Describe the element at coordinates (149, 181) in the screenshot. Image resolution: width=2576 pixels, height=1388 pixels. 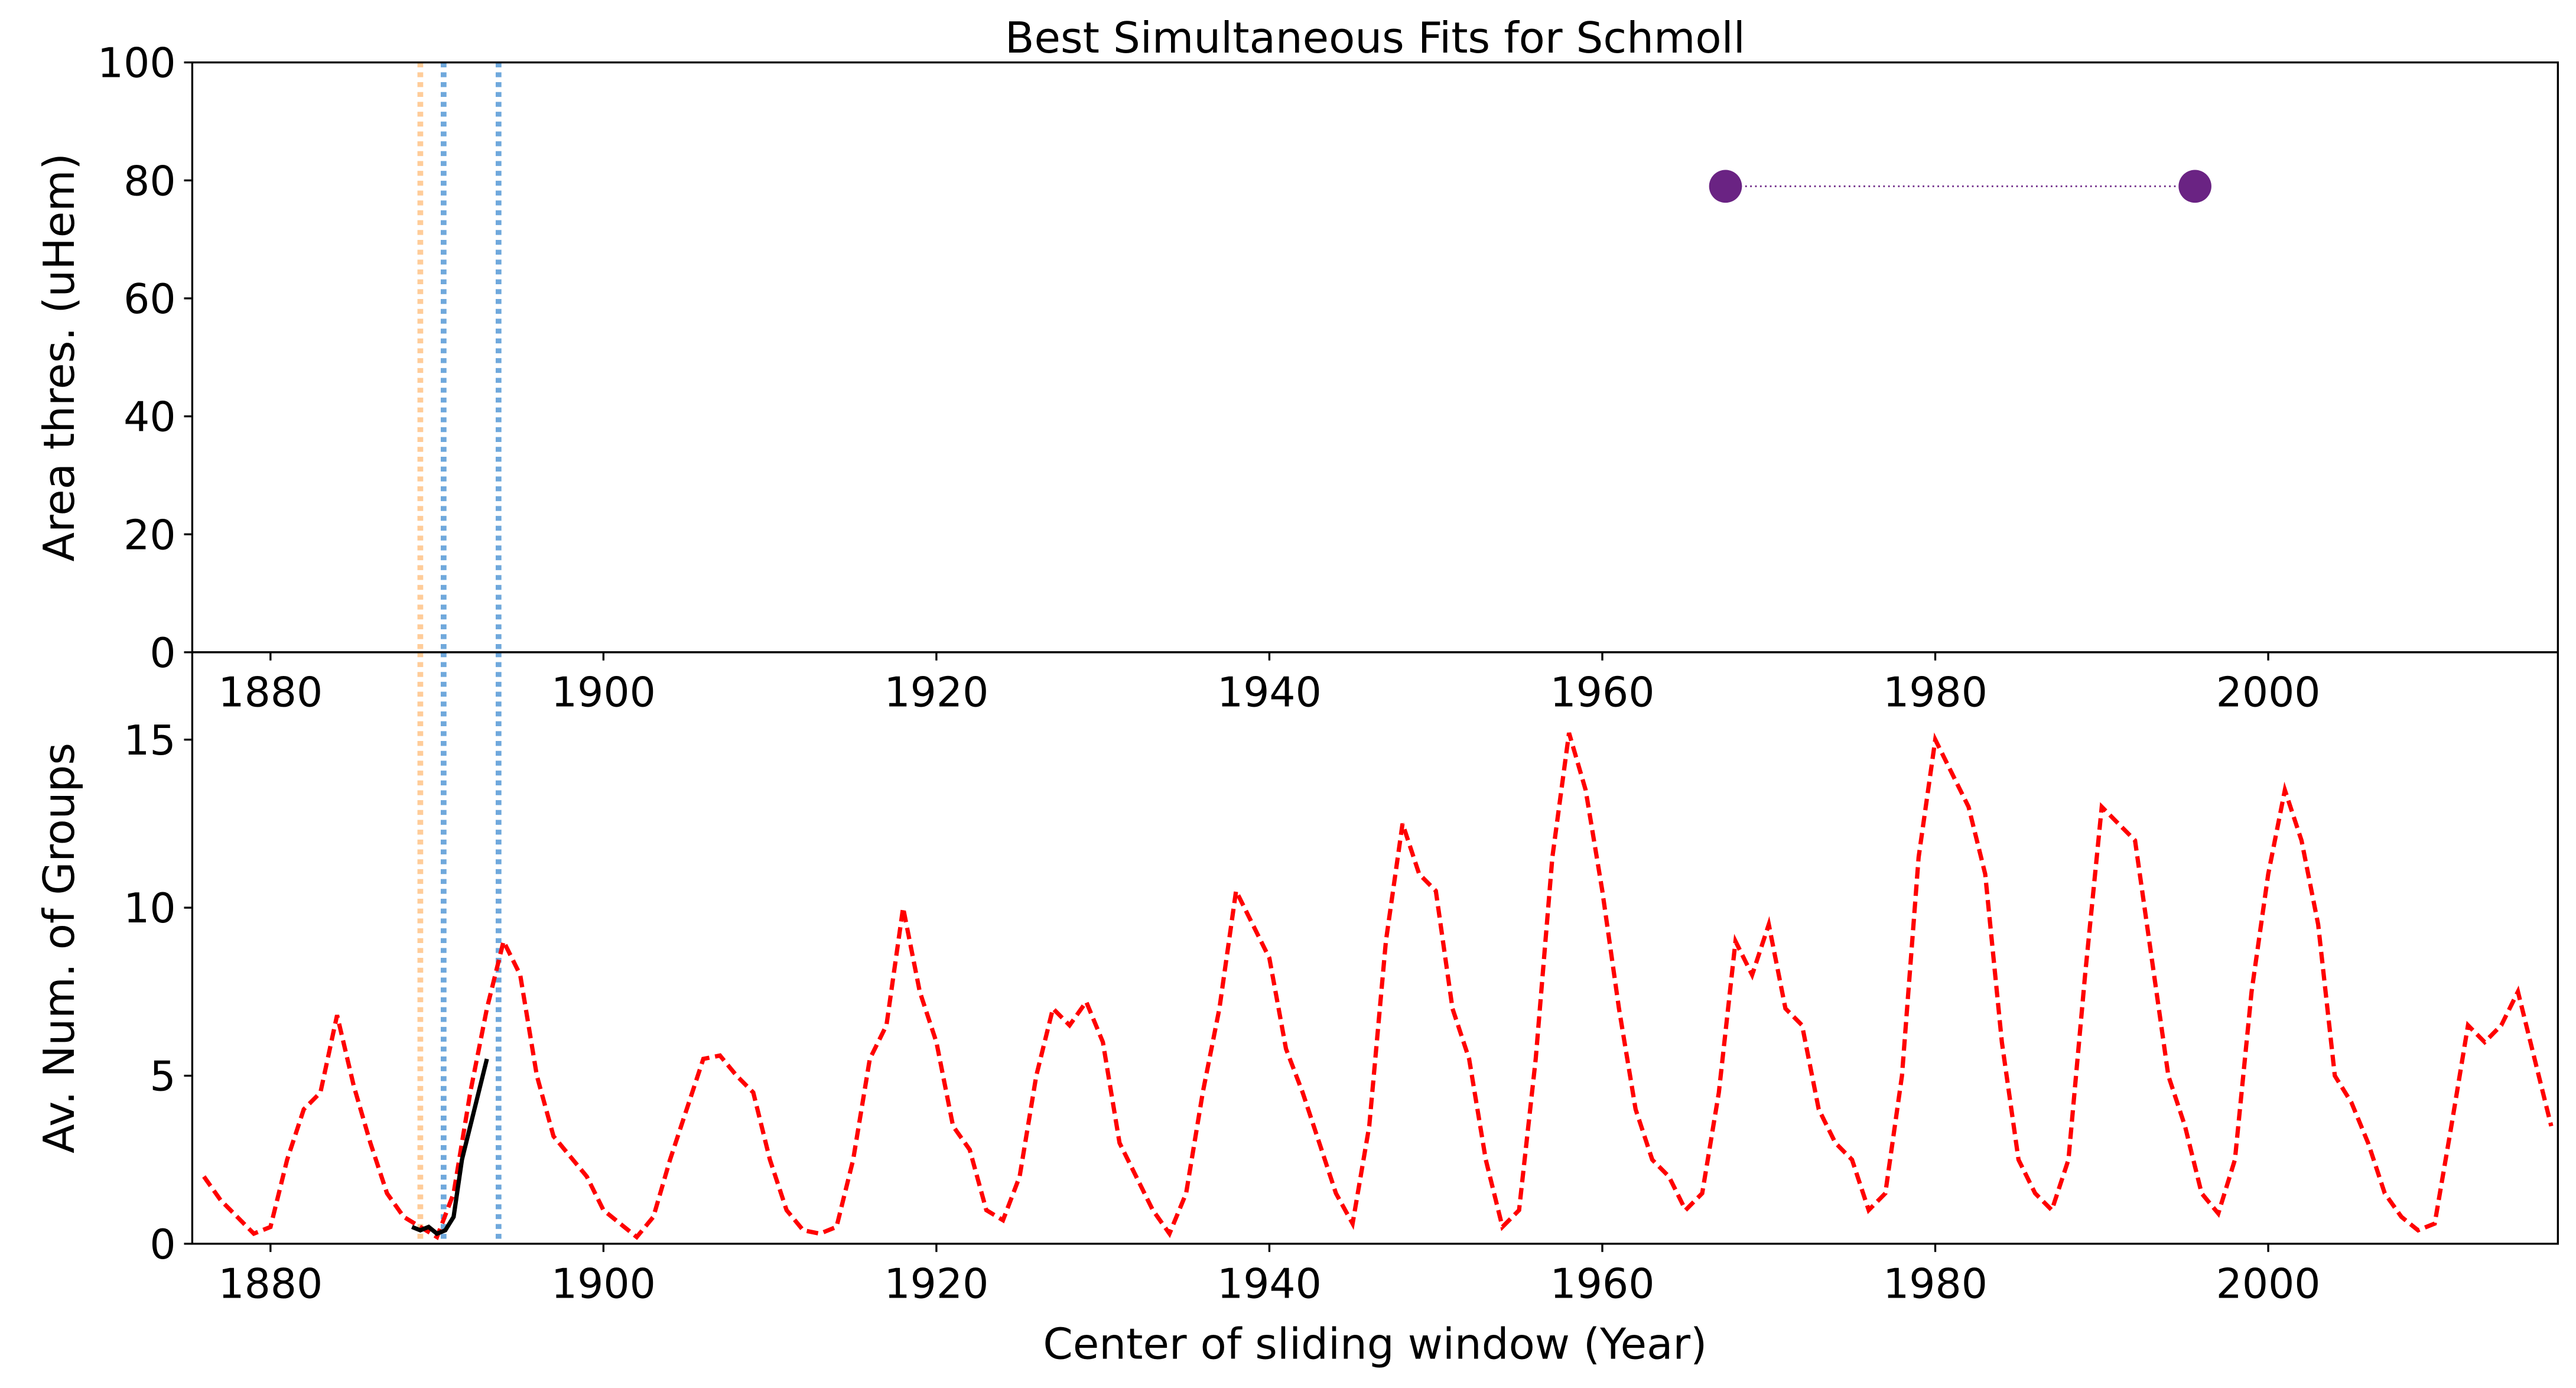
I see `y-tick-label: 80` at that location.